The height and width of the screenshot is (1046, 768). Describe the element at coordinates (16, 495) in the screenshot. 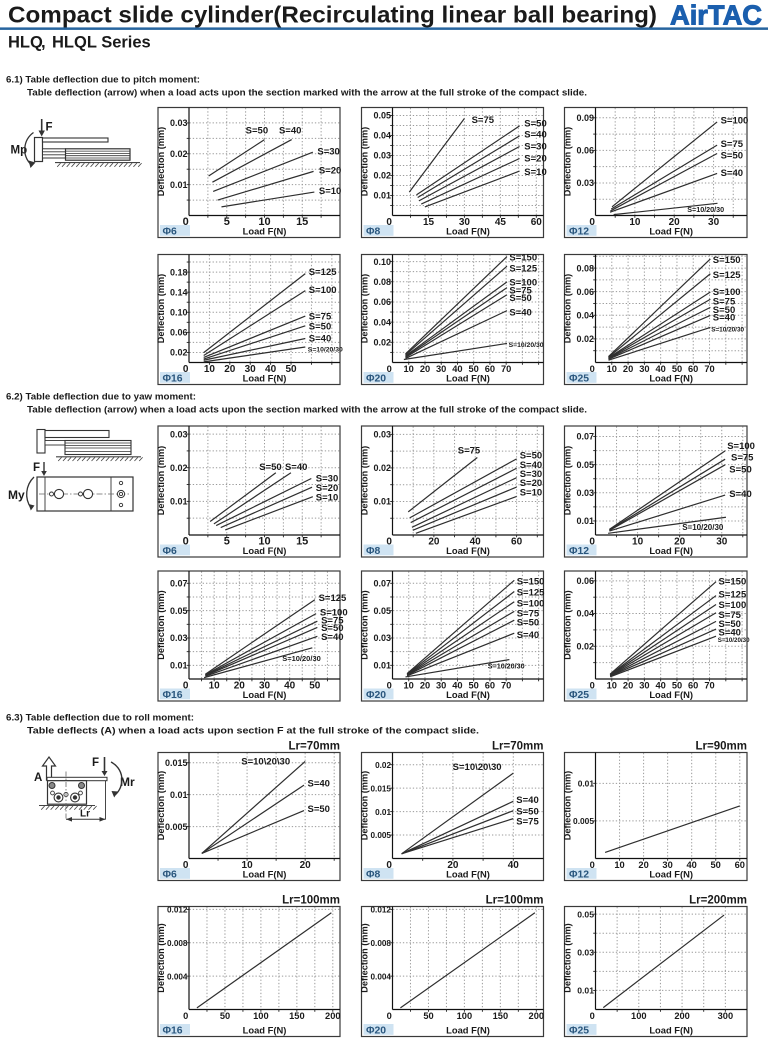

I see `svg-text: My` at that location.